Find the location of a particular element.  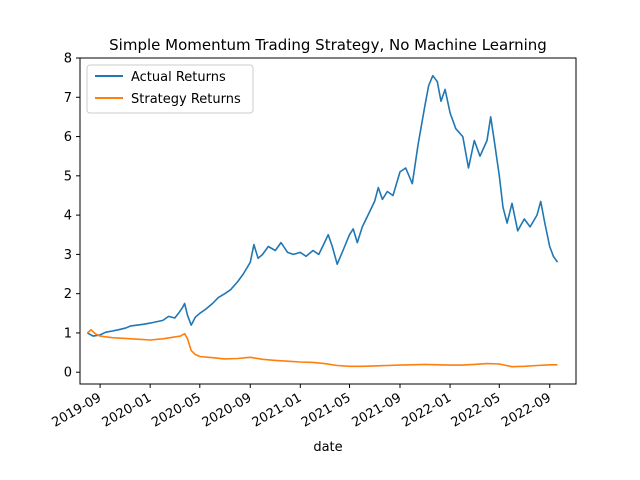

y-tick-label: 4 is located at coordinates (68, 216).